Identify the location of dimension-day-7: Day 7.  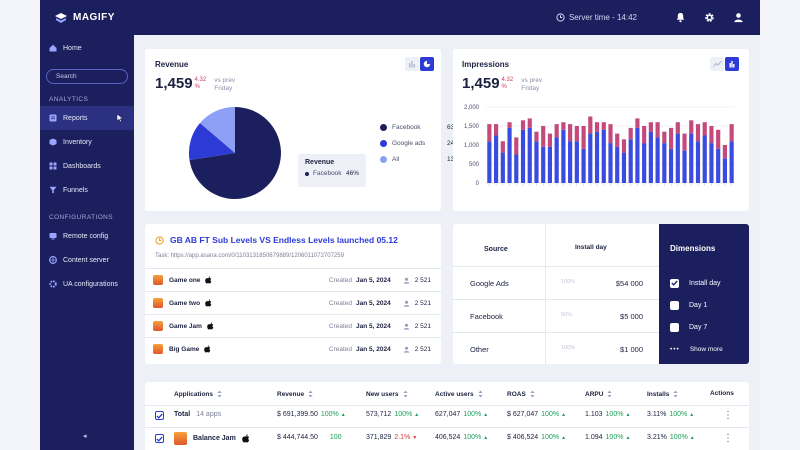
(704, 327).